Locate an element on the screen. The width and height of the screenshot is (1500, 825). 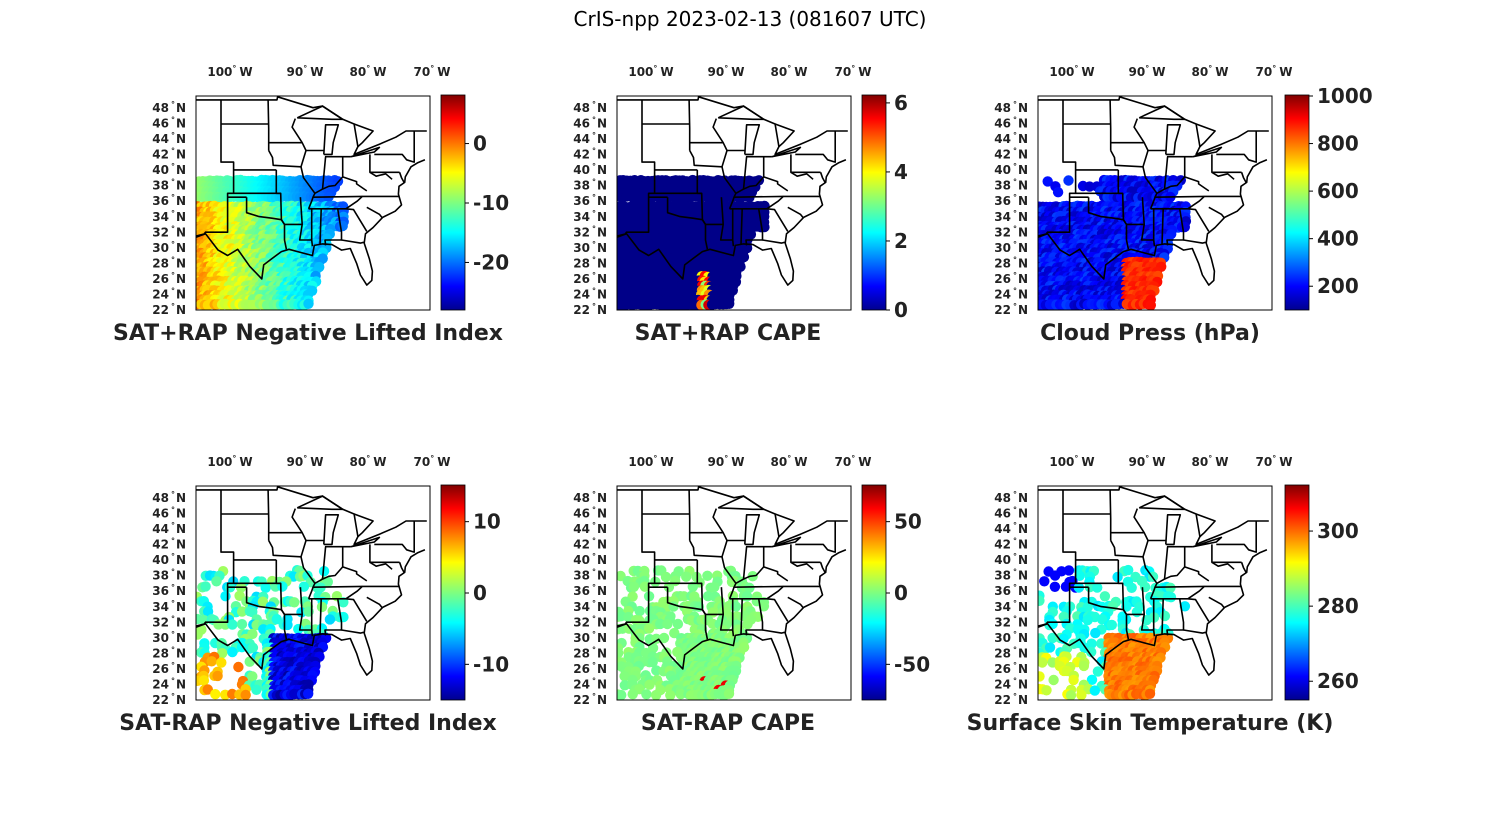
map-area is located at coordinates (734, 203).